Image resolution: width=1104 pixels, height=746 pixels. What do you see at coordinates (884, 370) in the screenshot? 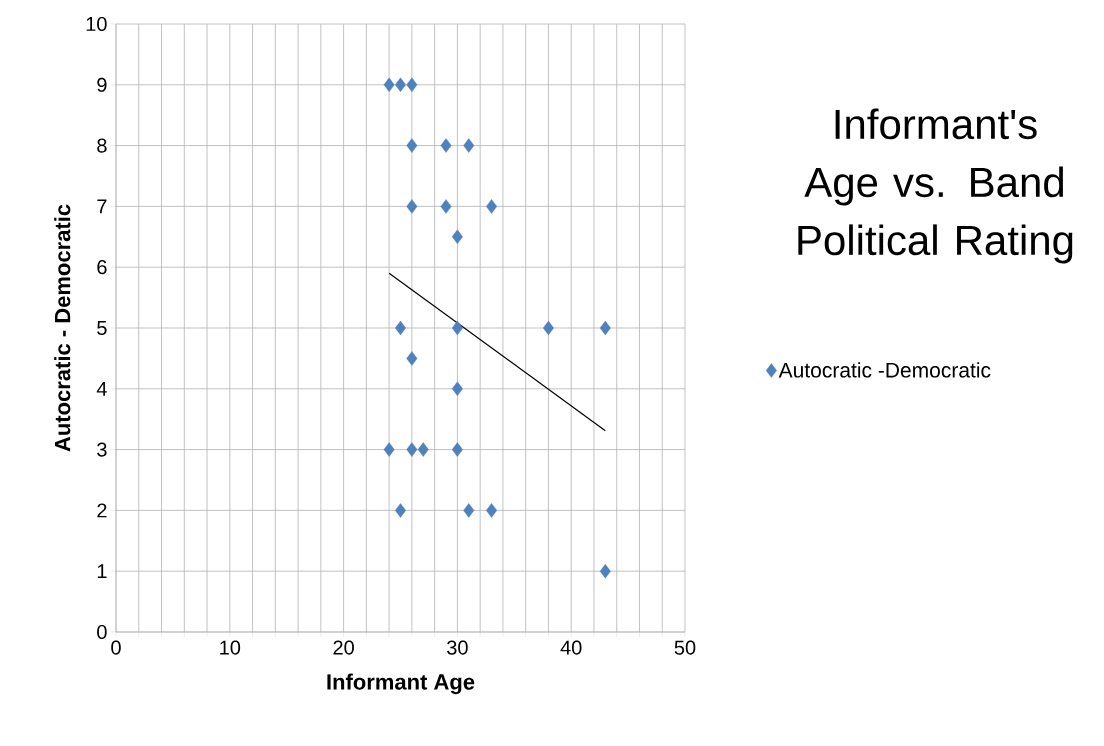
I see `legend-label: Autocratic -Democratic` at bounding box center [884, 370].